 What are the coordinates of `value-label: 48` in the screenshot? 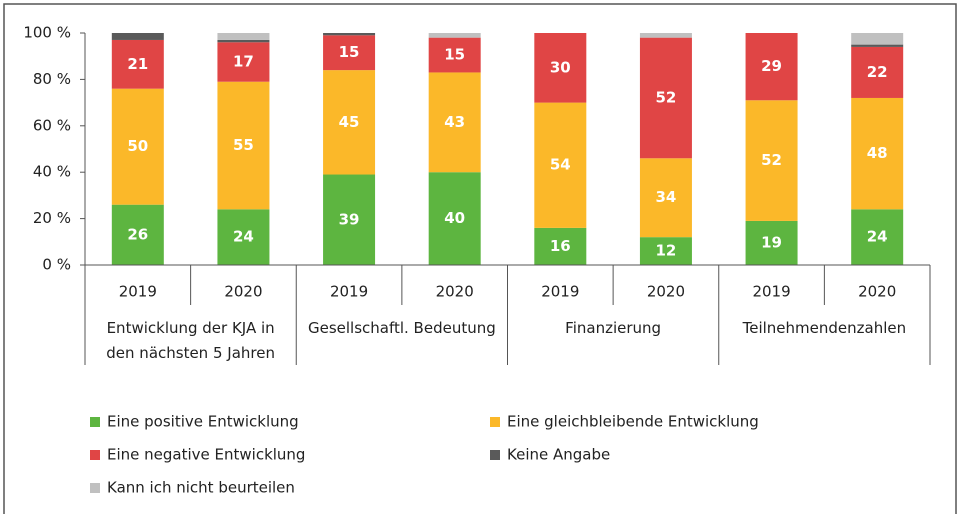 It's located at (877, 153).